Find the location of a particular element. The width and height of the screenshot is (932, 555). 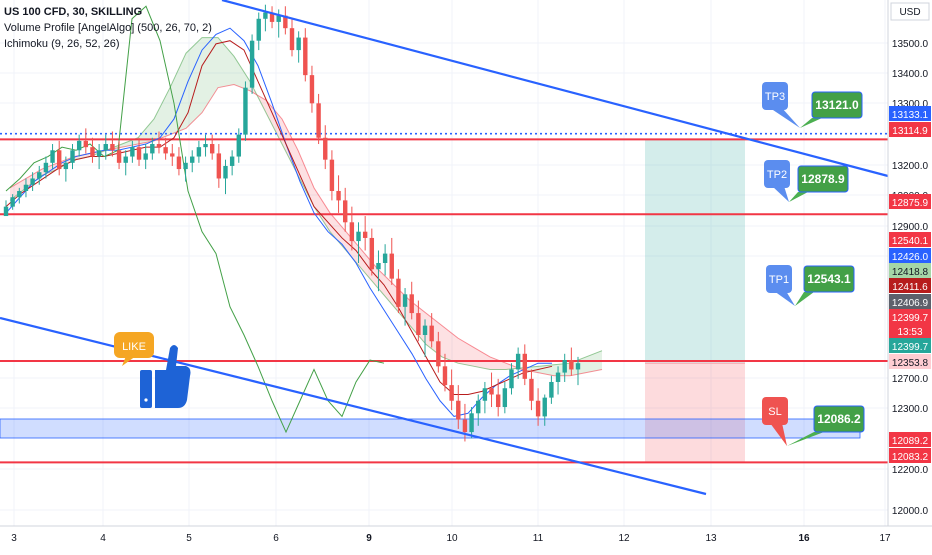

price-tag-label: 12411.6 is located at coordinates (910, 287).